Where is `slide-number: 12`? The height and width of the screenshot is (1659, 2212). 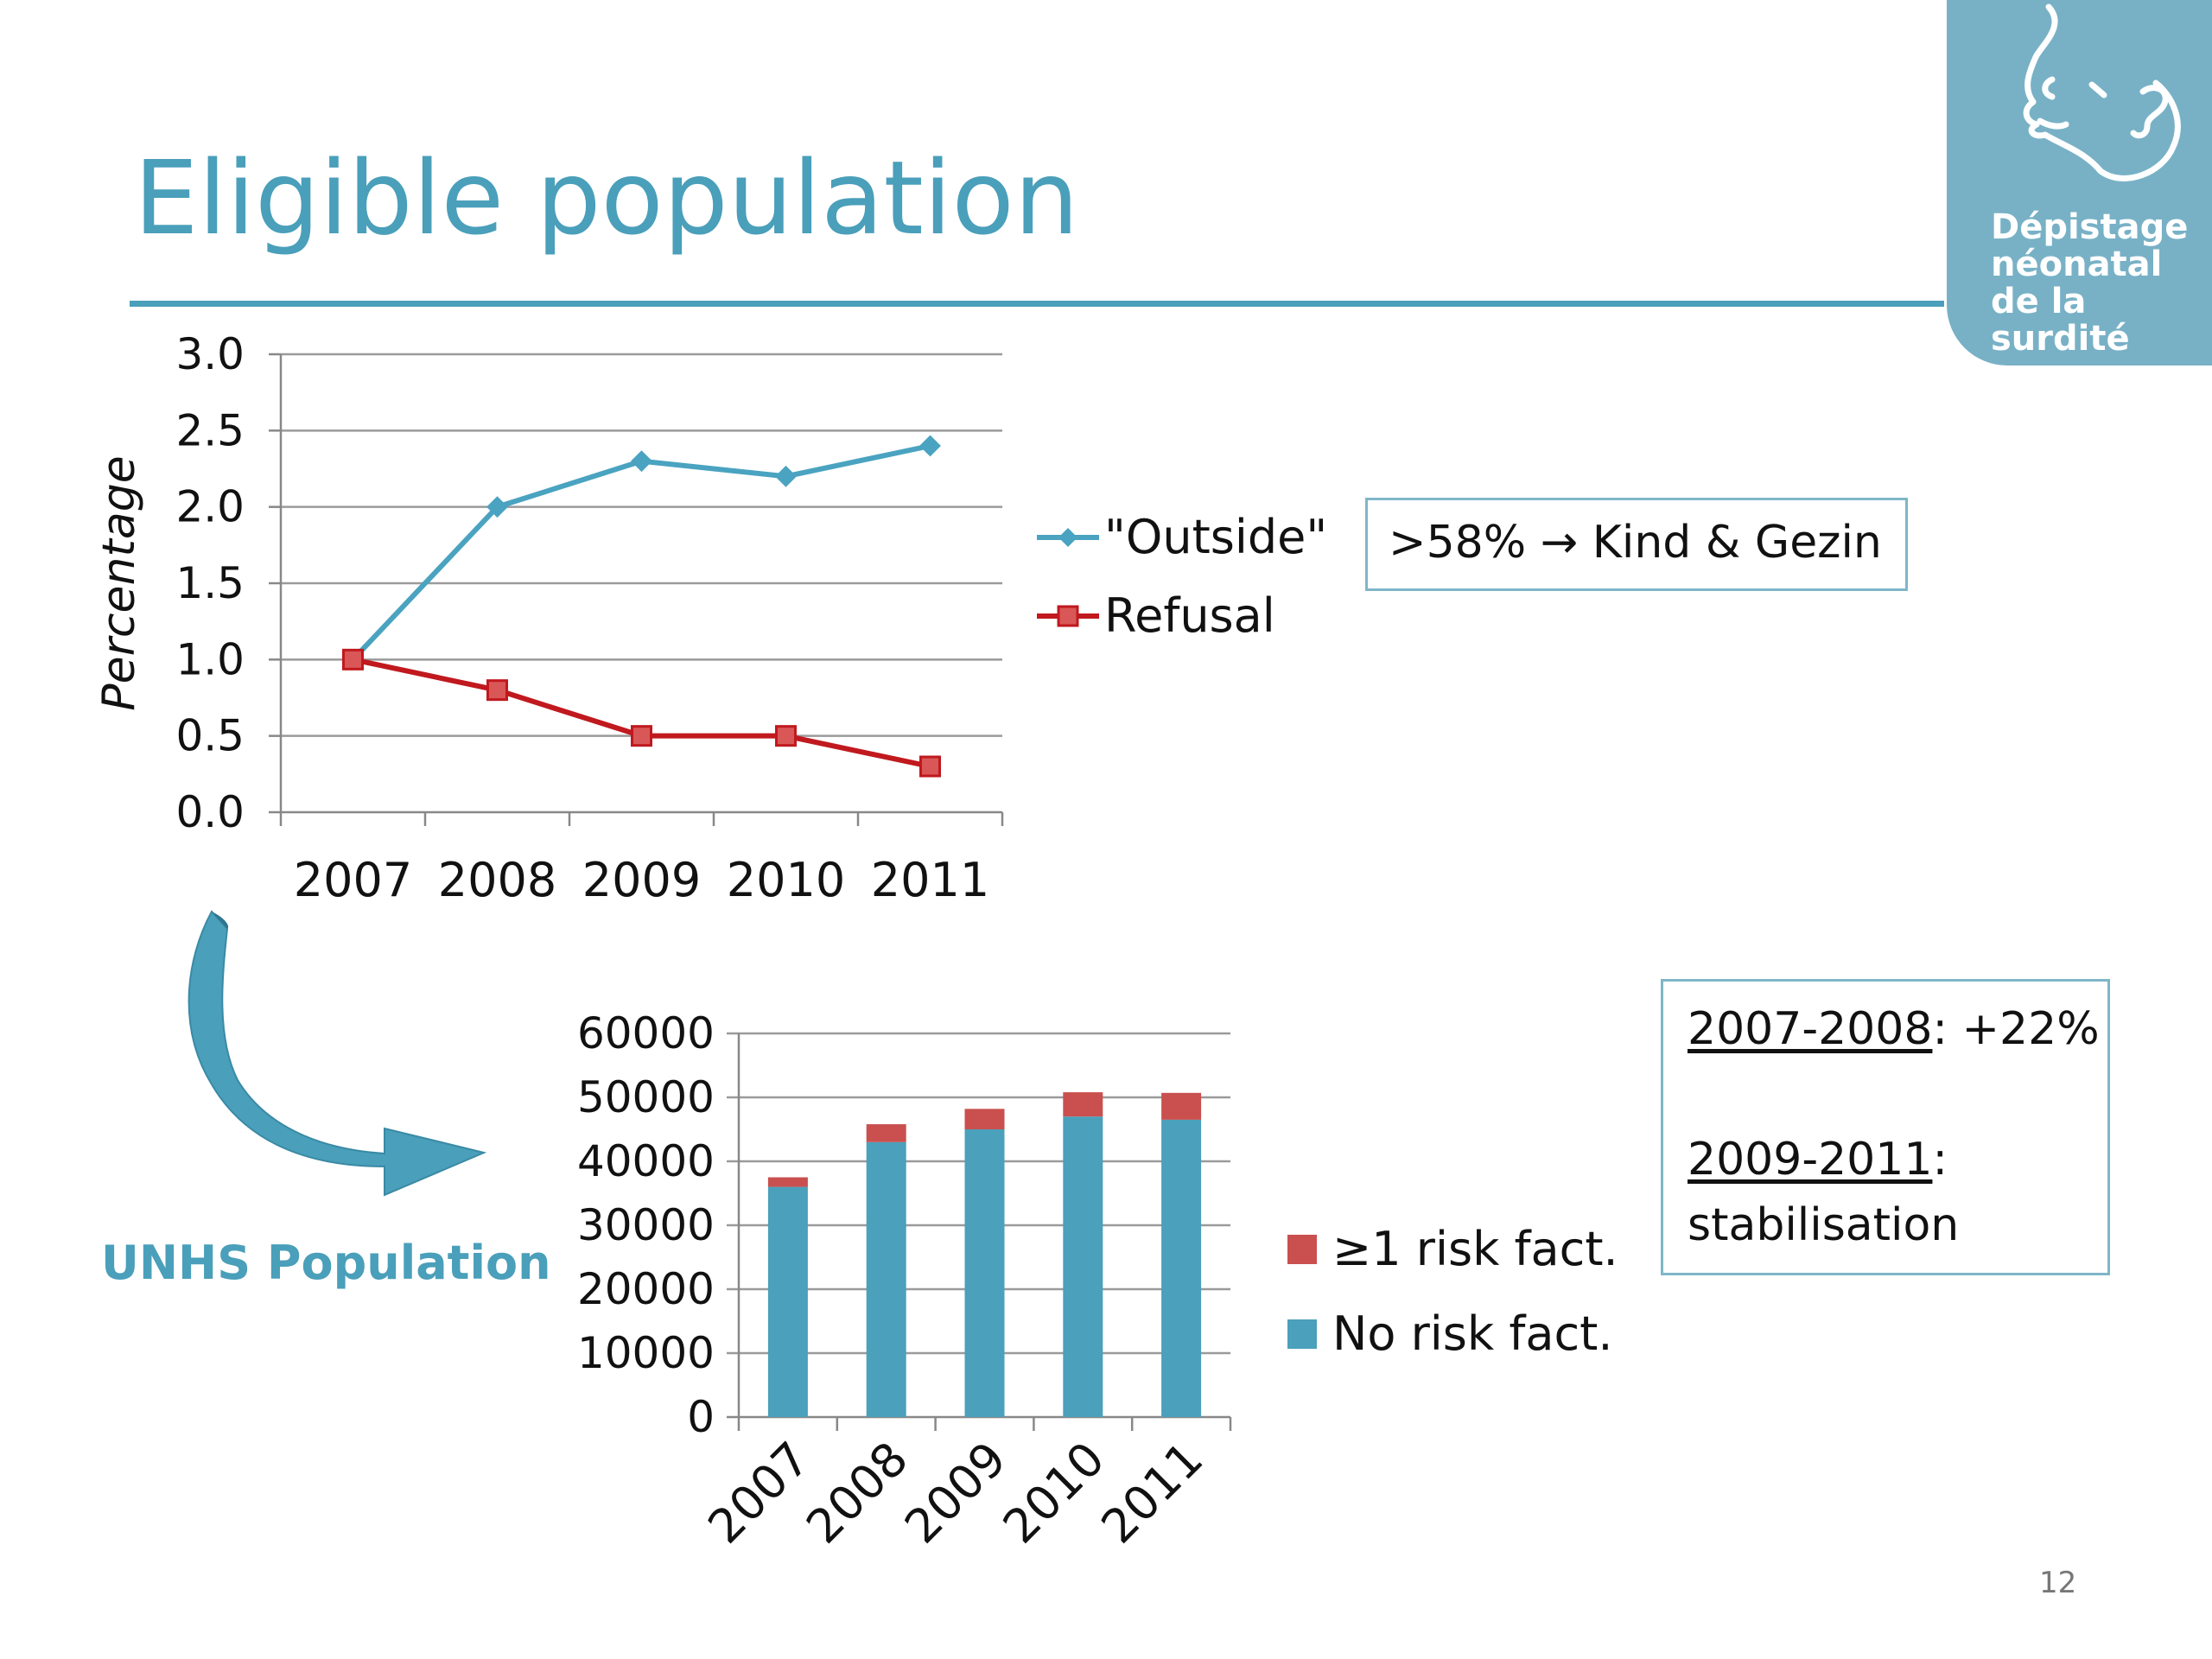
slide-number: 12 is located at coordinates (2058, 1583).